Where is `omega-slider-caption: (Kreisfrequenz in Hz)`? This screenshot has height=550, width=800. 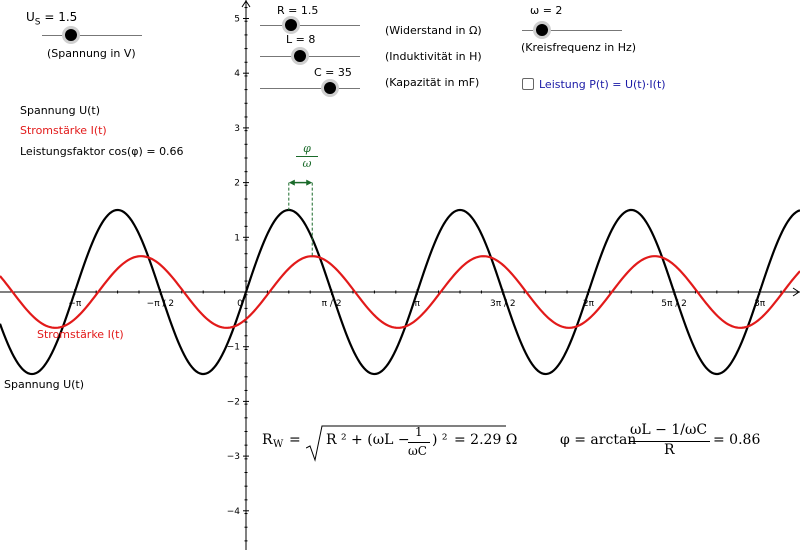
omega-slider-caption: (Kreisfrequenz in Hz) is located at coordinates (579, 47).